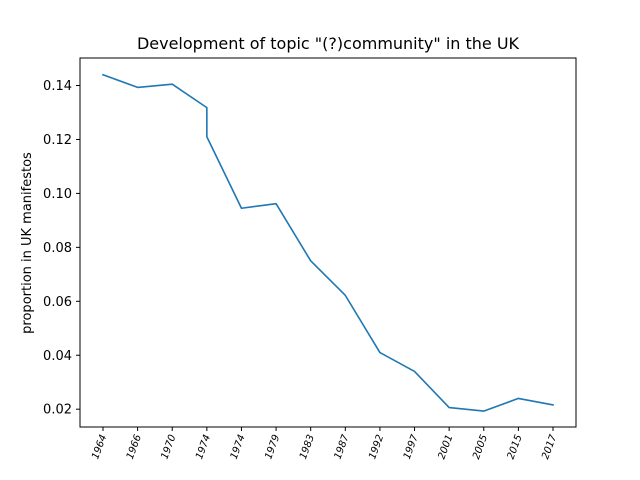 The width and height of the screenshot is (640, 480). What do you see at coordinates (57, 86) in the screenshot?
I see `y-tick-label: 0.14` at bounding box center [57, 86].